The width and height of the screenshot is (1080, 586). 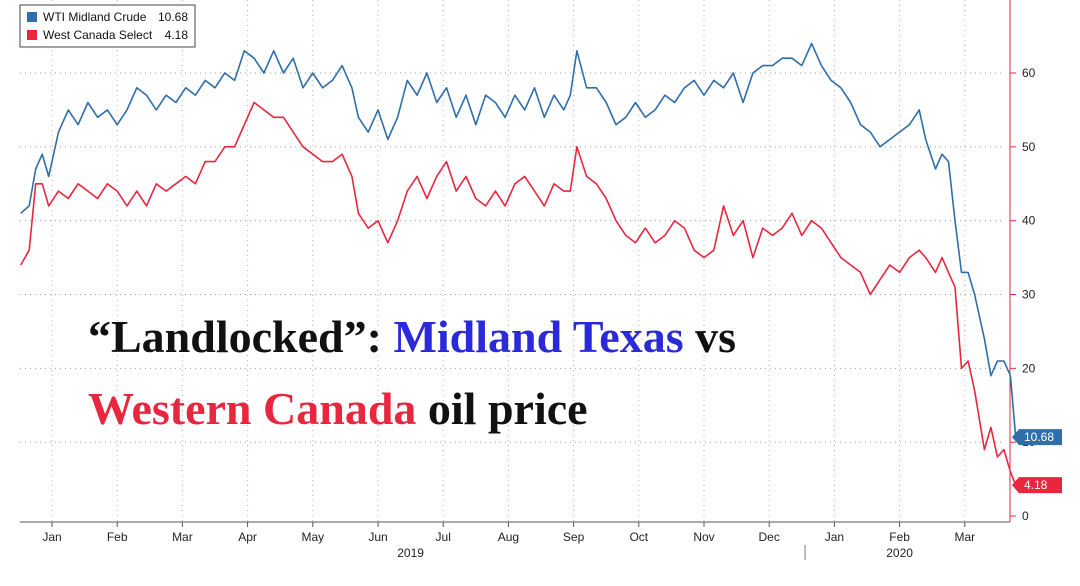 I want to click on x-tick-label: May, so click(x=312, y=537).